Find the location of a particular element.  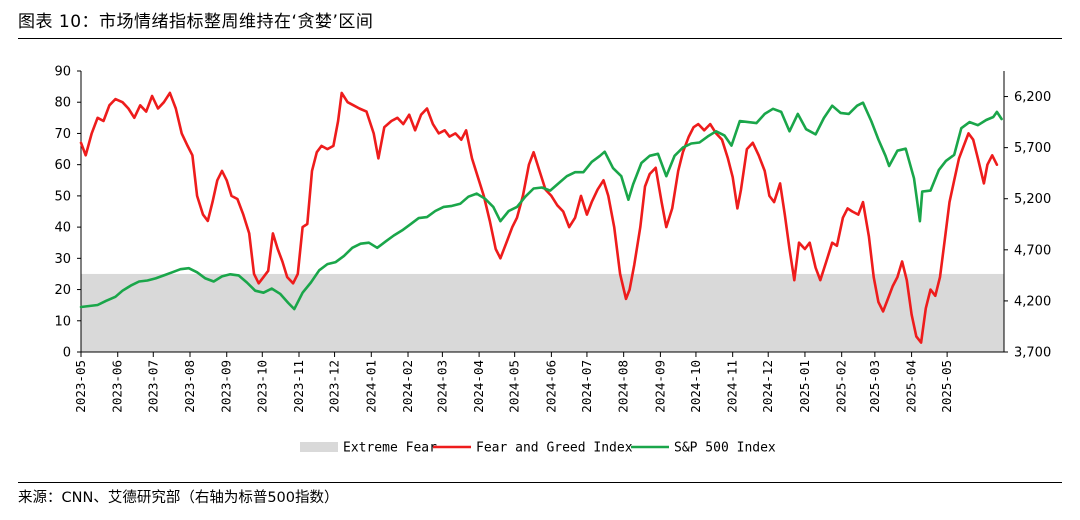

left-tick-label: 10 is located at coordinates (62, 321).